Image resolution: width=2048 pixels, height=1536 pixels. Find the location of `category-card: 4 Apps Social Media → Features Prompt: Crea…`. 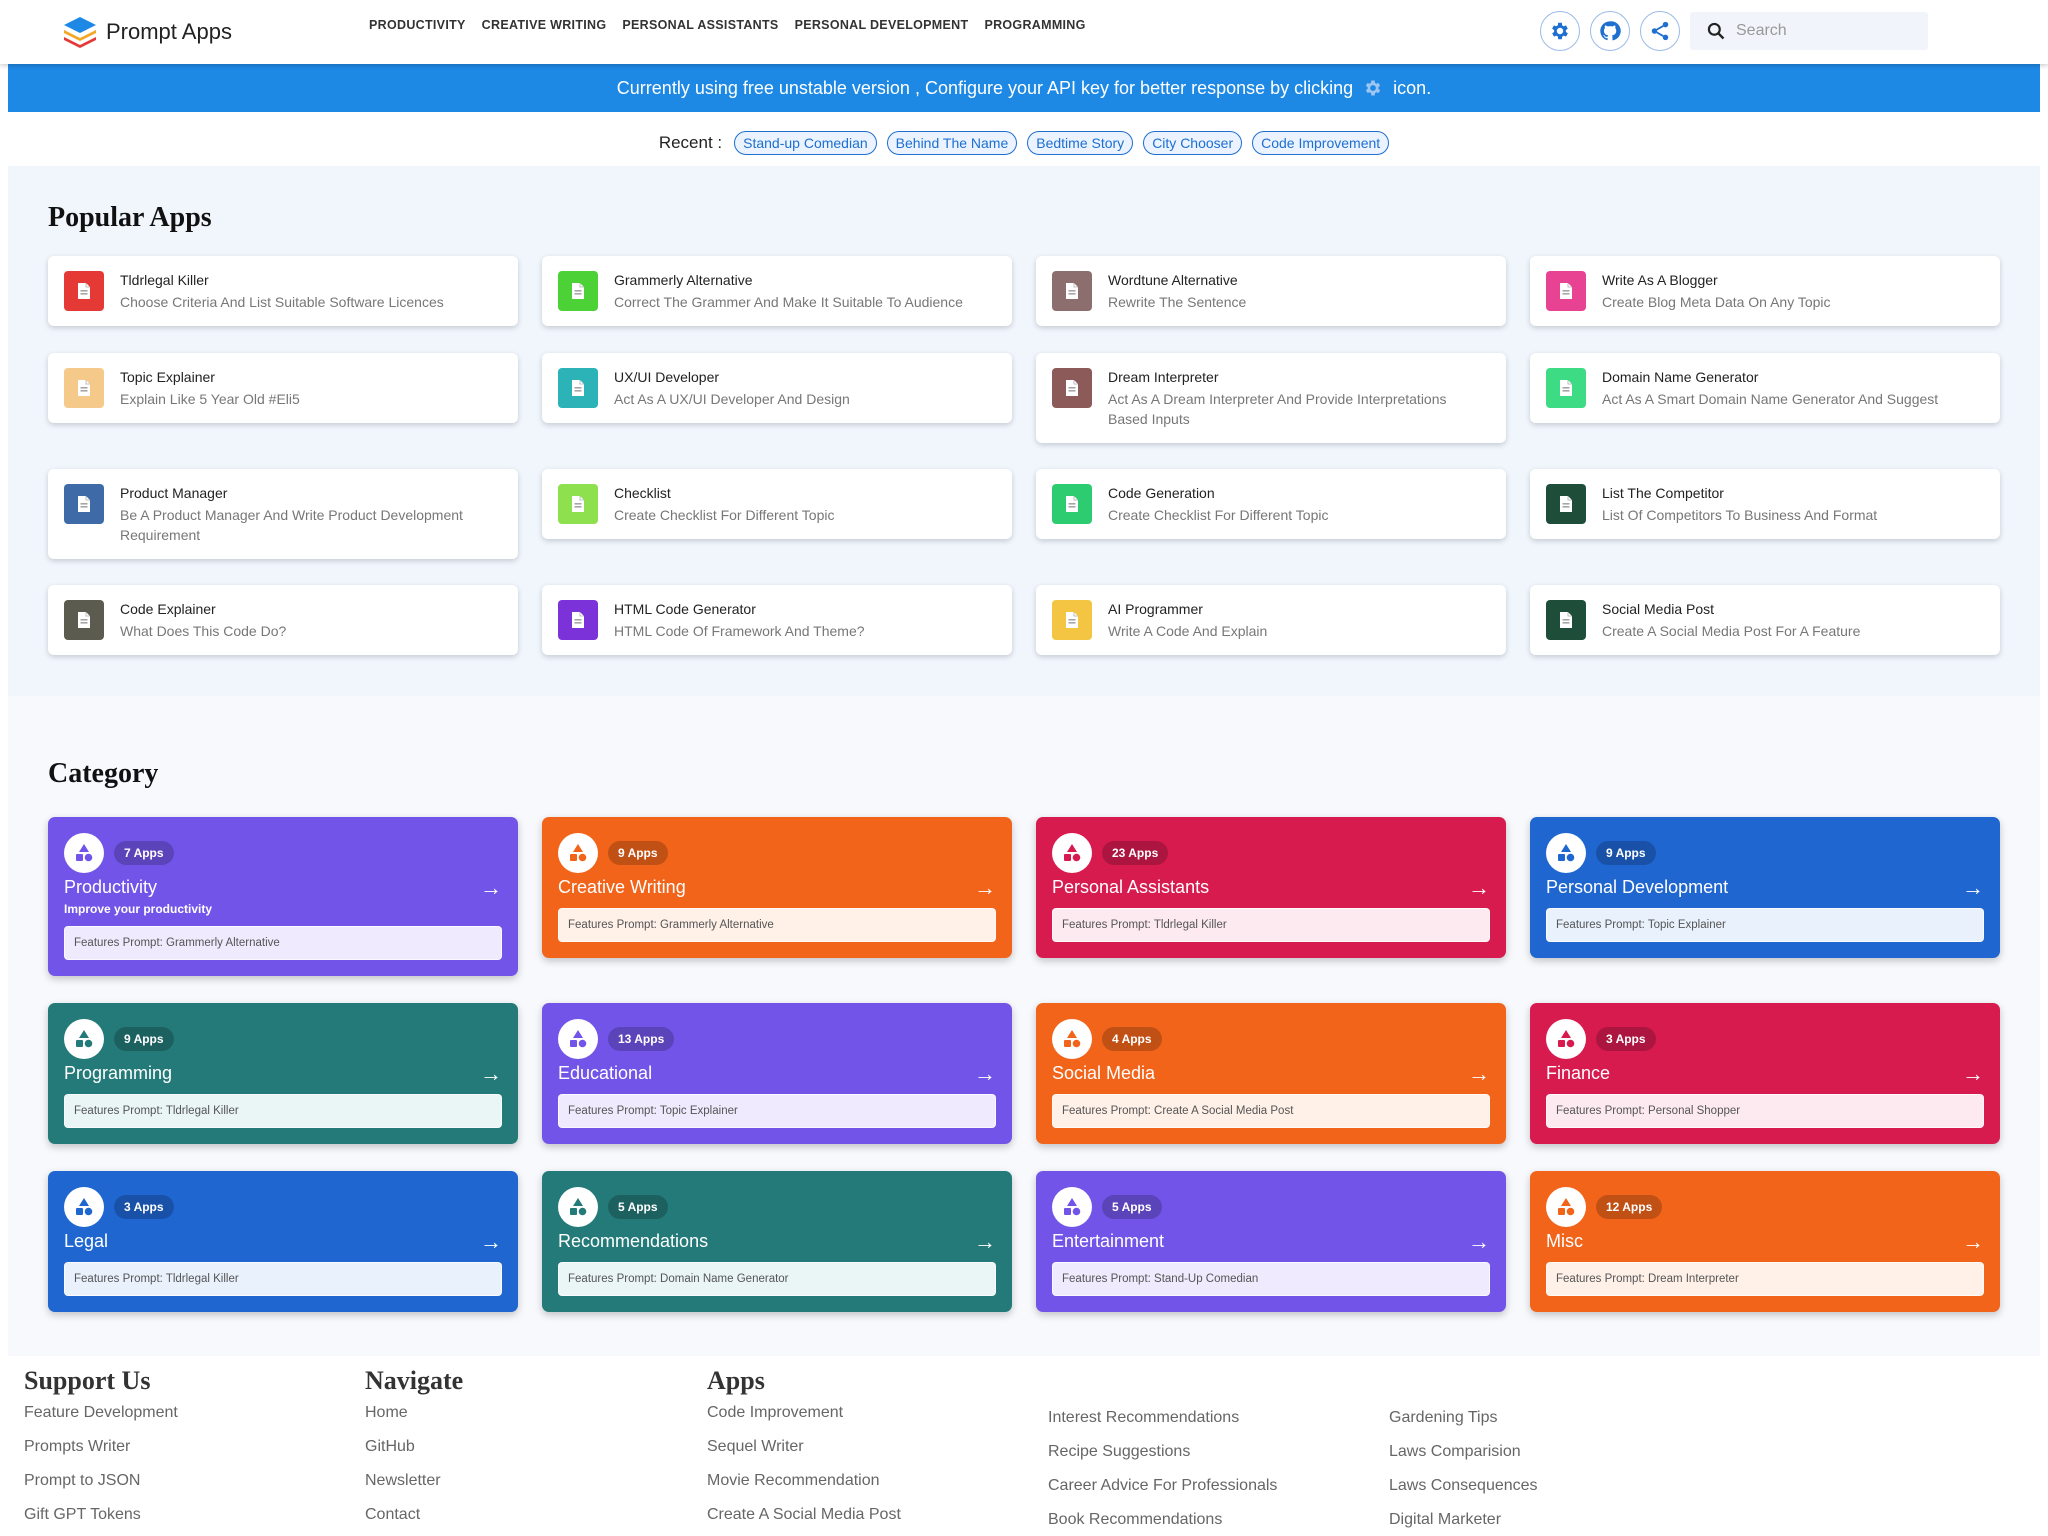

category-card: 4 Apps Social Media → Features Prompt: Crea… is located at coordinates (1271, 1073).